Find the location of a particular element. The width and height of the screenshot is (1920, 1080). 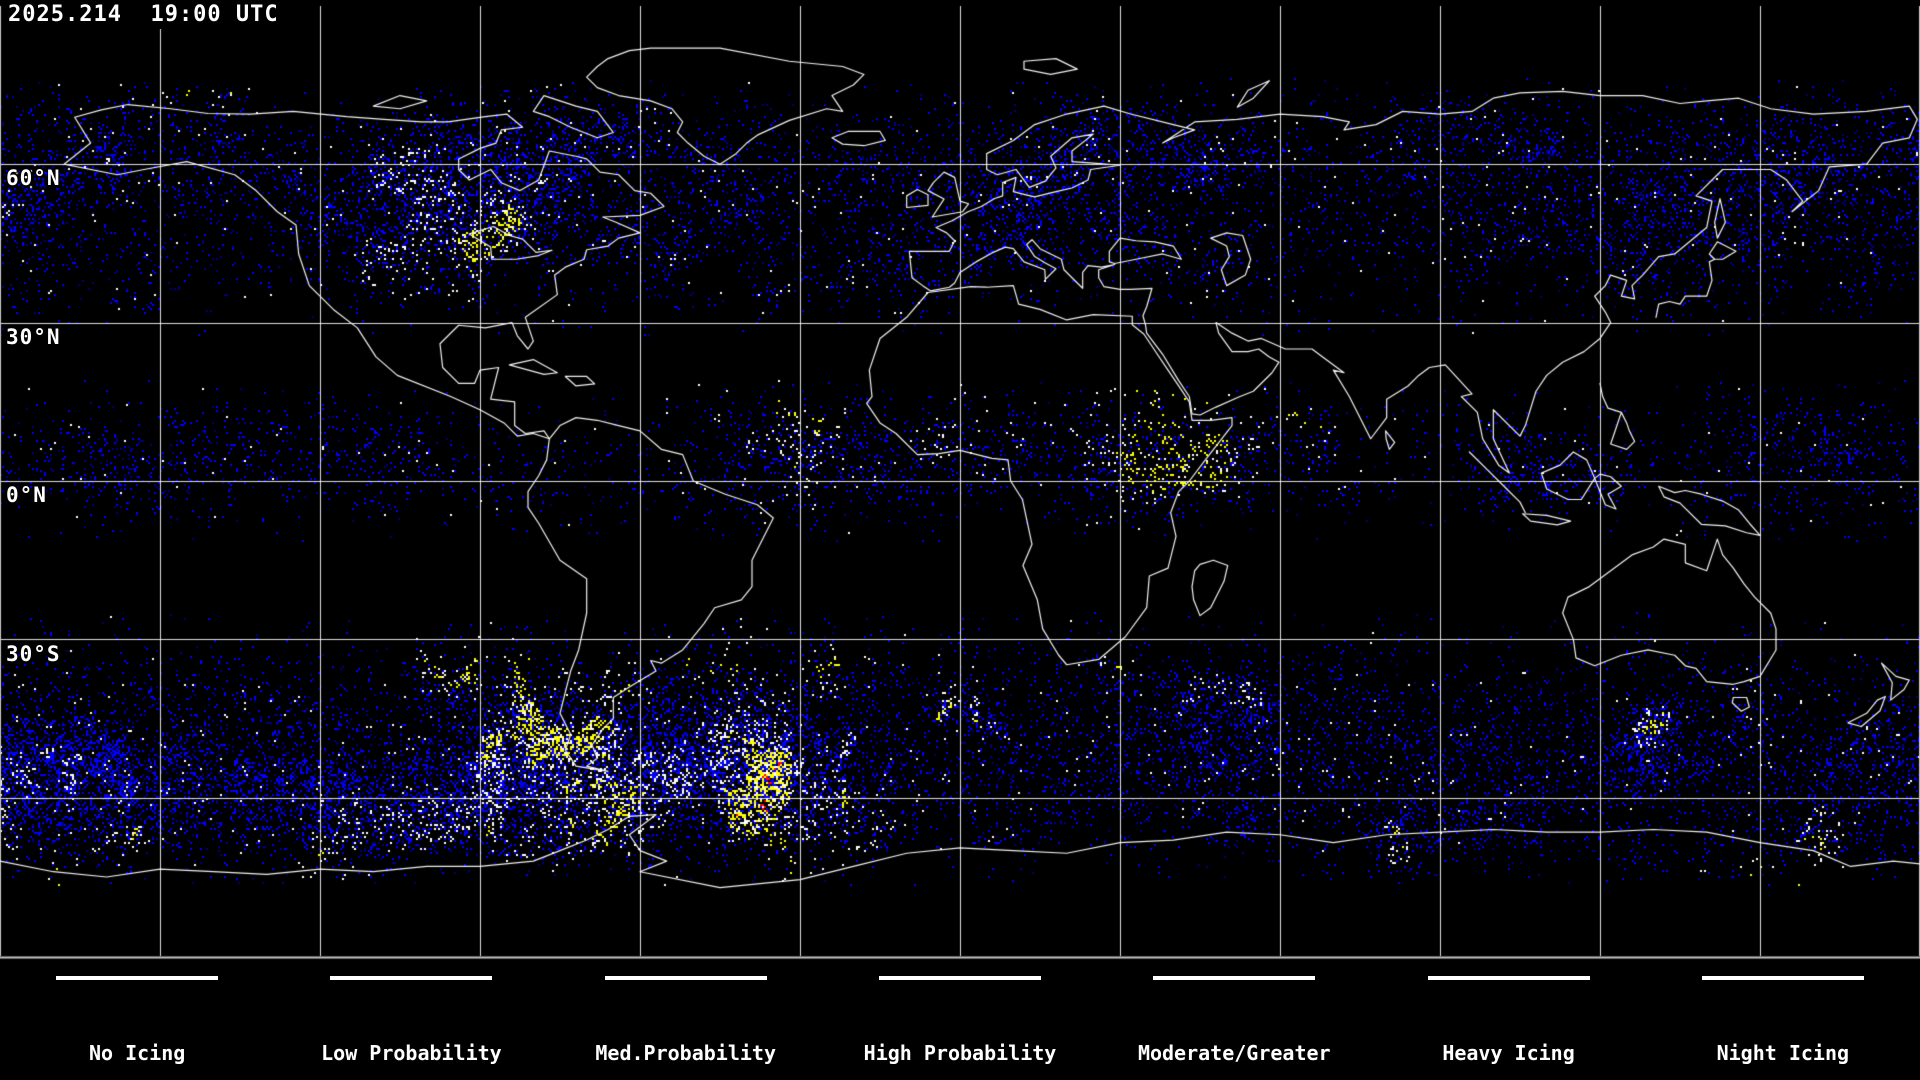

legend-item-heavy-icing: Heavy Icing is located at coordinates (1508, 1028).